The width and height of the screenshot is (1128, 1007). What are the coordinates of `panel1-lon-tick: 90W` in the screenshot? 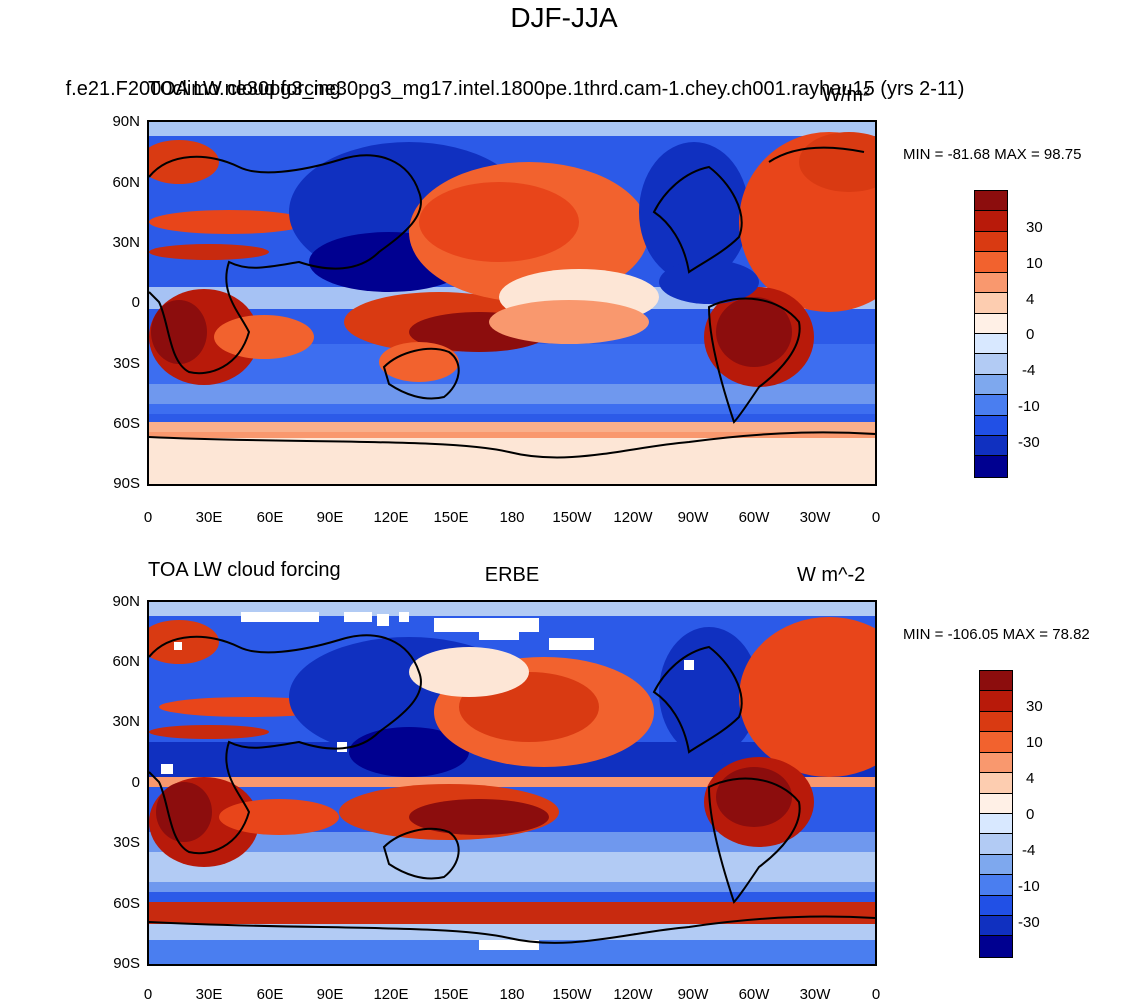 It's located at (693, 517).